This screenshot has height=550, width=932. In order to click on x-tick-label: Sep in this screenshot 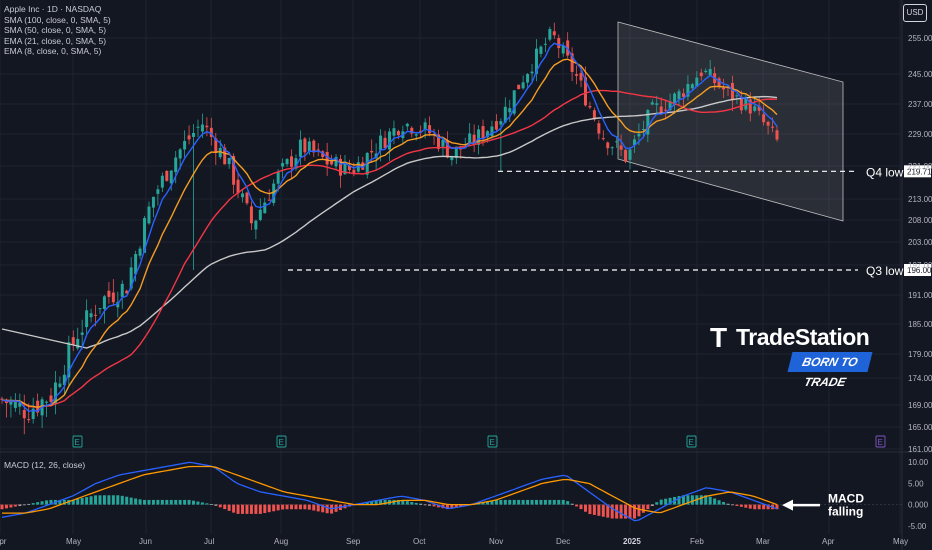, I will do `click(353, 541)`.